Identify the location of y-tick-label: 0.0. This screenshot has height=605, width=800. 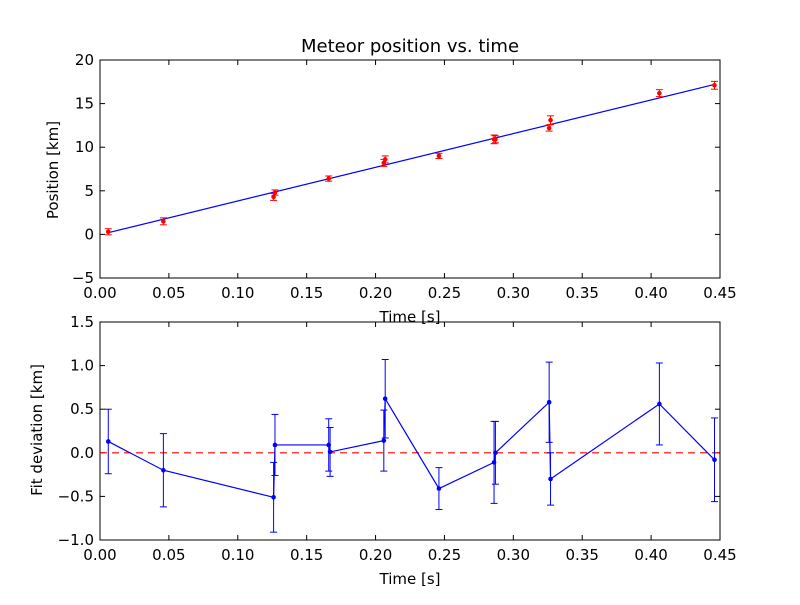
(82, 453).